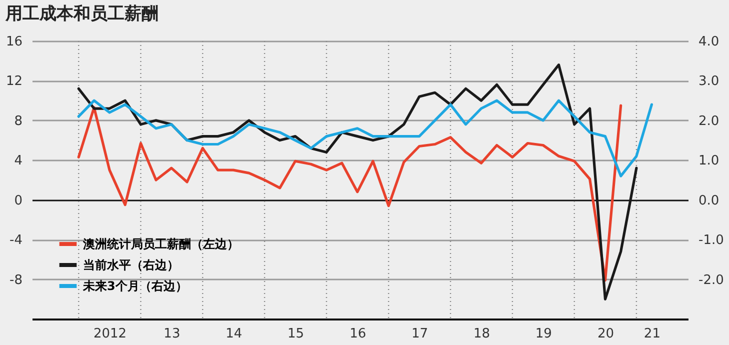 The image size is (729, 345). What do you see at coordinates (709, 121) in the screenshot?
I see `y2-tick-label: 2.0` at bounding box center [709, 121].